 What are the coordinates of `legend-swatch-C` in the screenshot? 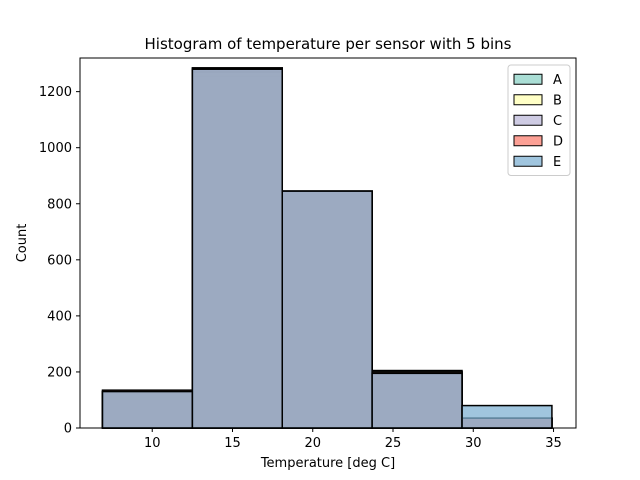 It's located at (528, 120).